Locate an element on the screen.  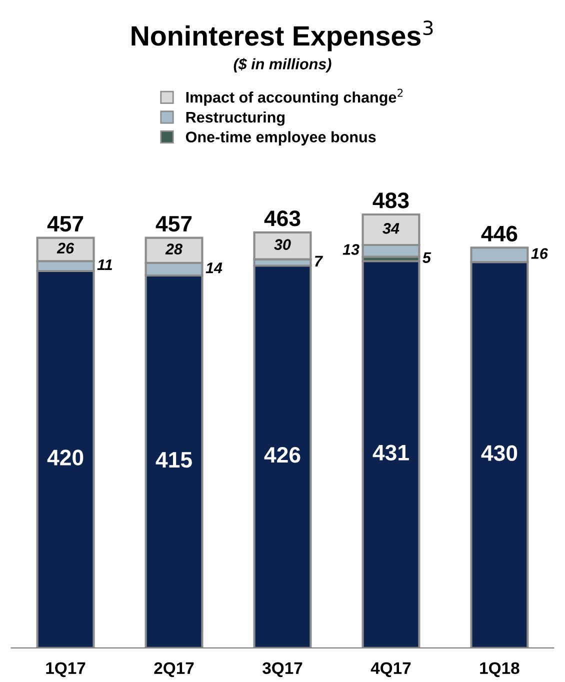
total-label: 483 is located at coordinates (390, 200).